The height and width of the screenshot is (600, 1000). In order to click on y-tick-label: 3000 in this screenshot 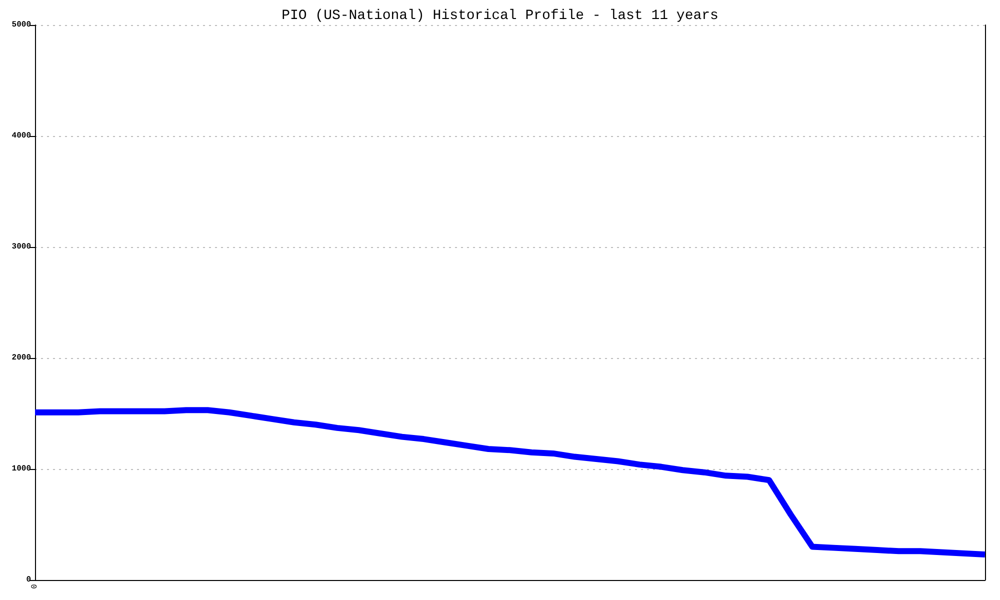, I will do `click(22, 247)`.